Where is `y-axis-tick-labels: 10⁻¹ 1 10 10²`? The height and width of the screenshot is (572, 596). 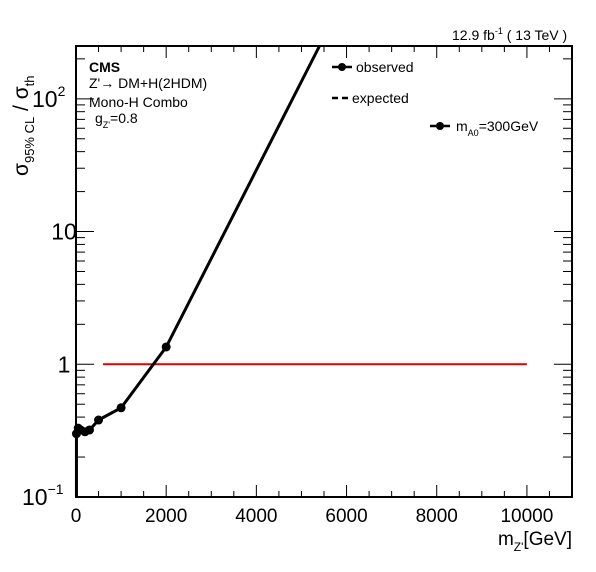 y-axis-tick-labels: 10⁻¹ 1 10 10² is located at coordinates (49, 296).